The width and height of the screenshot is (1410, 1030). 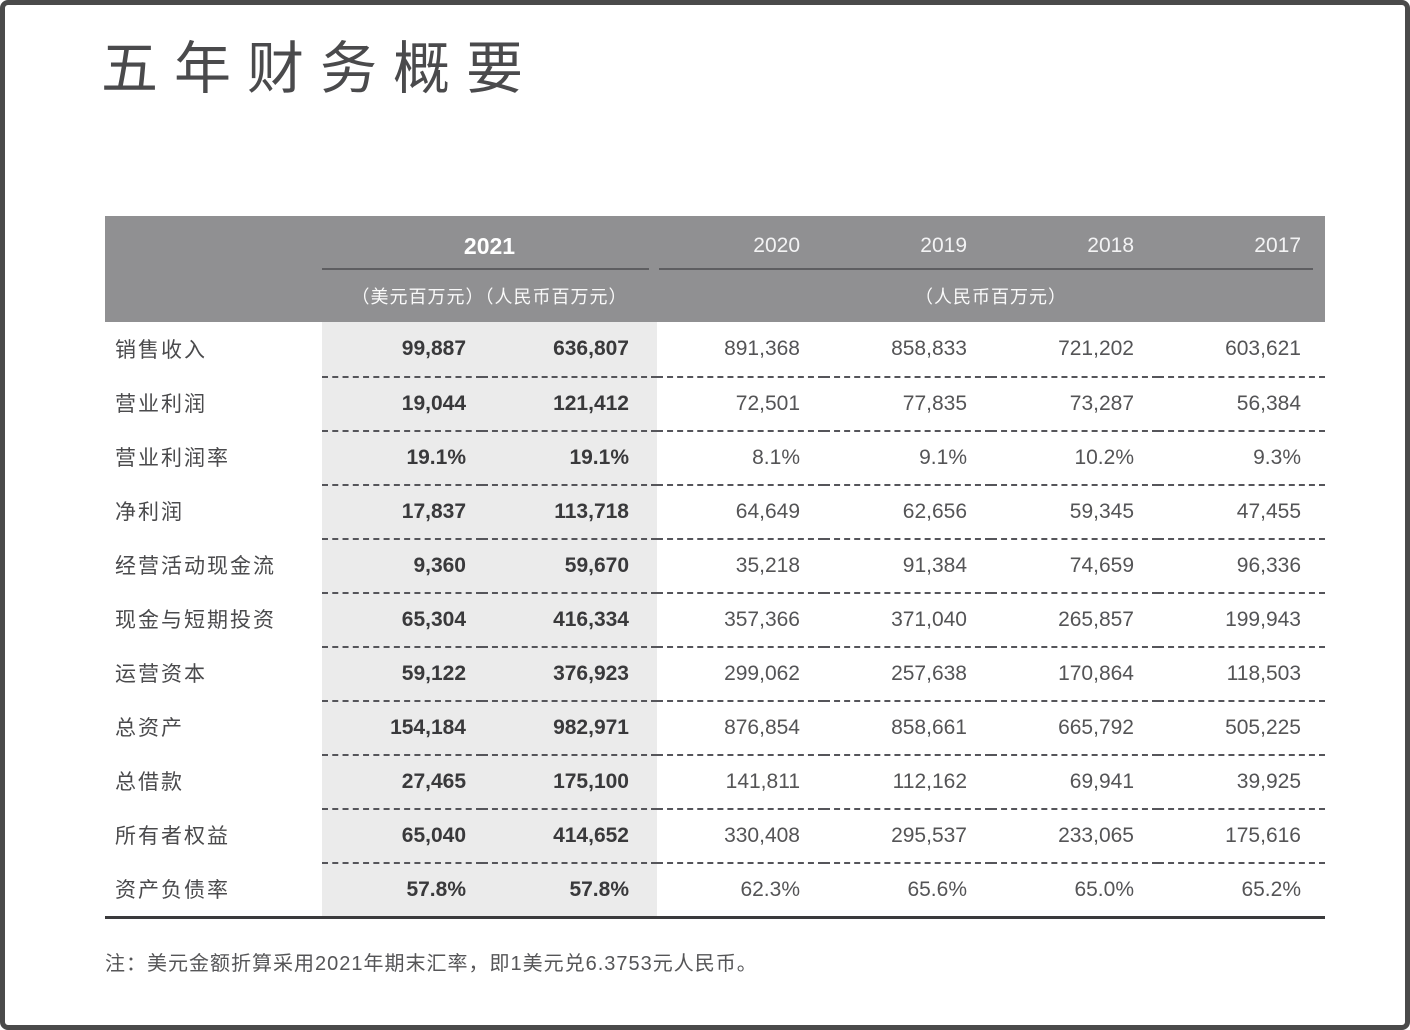 What do you see at coordinates (907, 565) in the screenshot?
I see `value-prior-year: 91,384` at bounding box center [907, 565].